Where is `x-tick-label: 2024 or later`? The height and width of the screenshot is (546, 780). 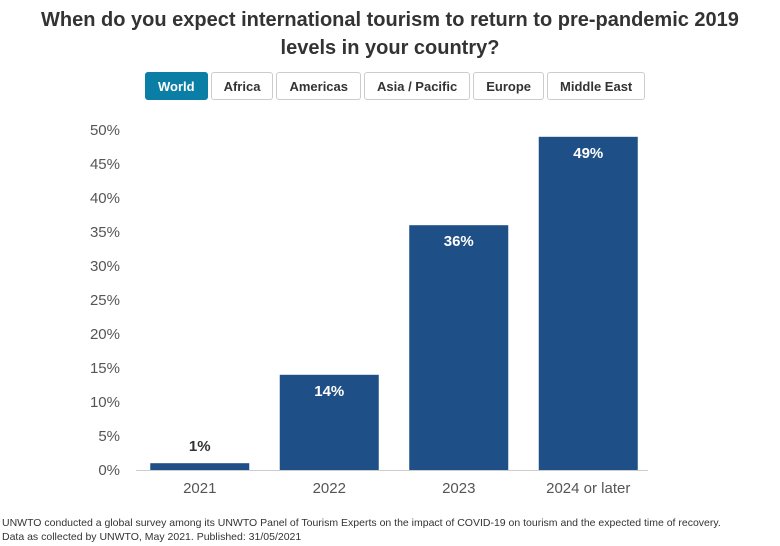
x-tick-label: 2024 or later is located at coordinates (588, 488).